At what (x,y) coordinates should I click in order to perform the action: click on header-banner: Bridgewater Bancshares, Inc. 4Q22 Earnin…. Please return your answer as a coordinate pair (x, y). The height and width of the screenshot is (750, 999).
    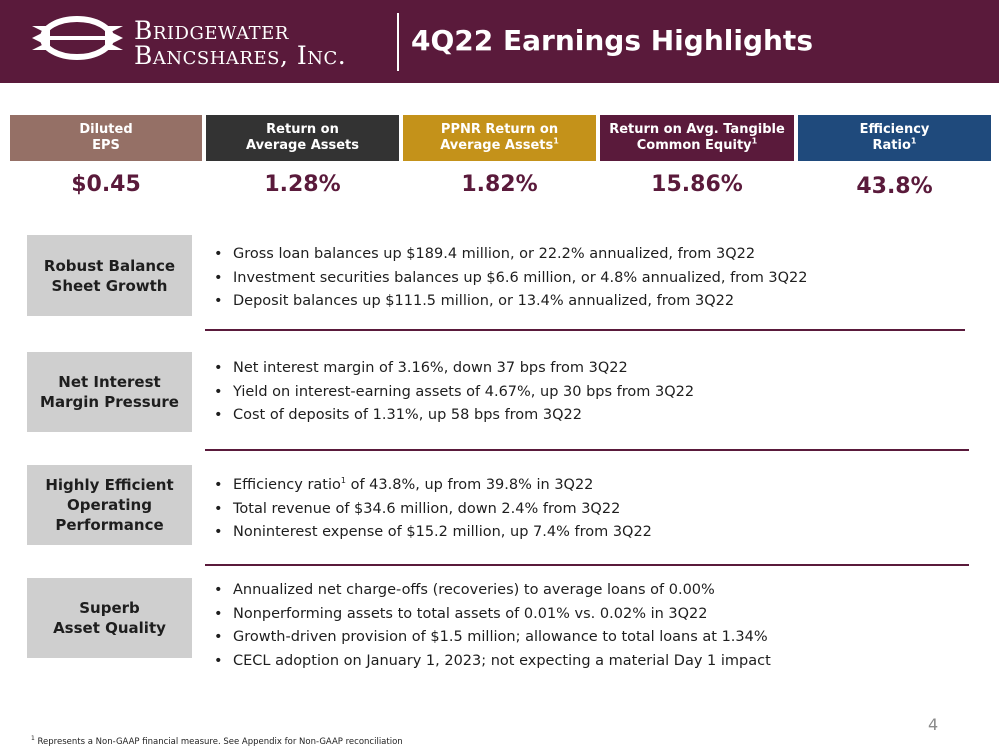
    Looking at the image, I should click on (499, 41).